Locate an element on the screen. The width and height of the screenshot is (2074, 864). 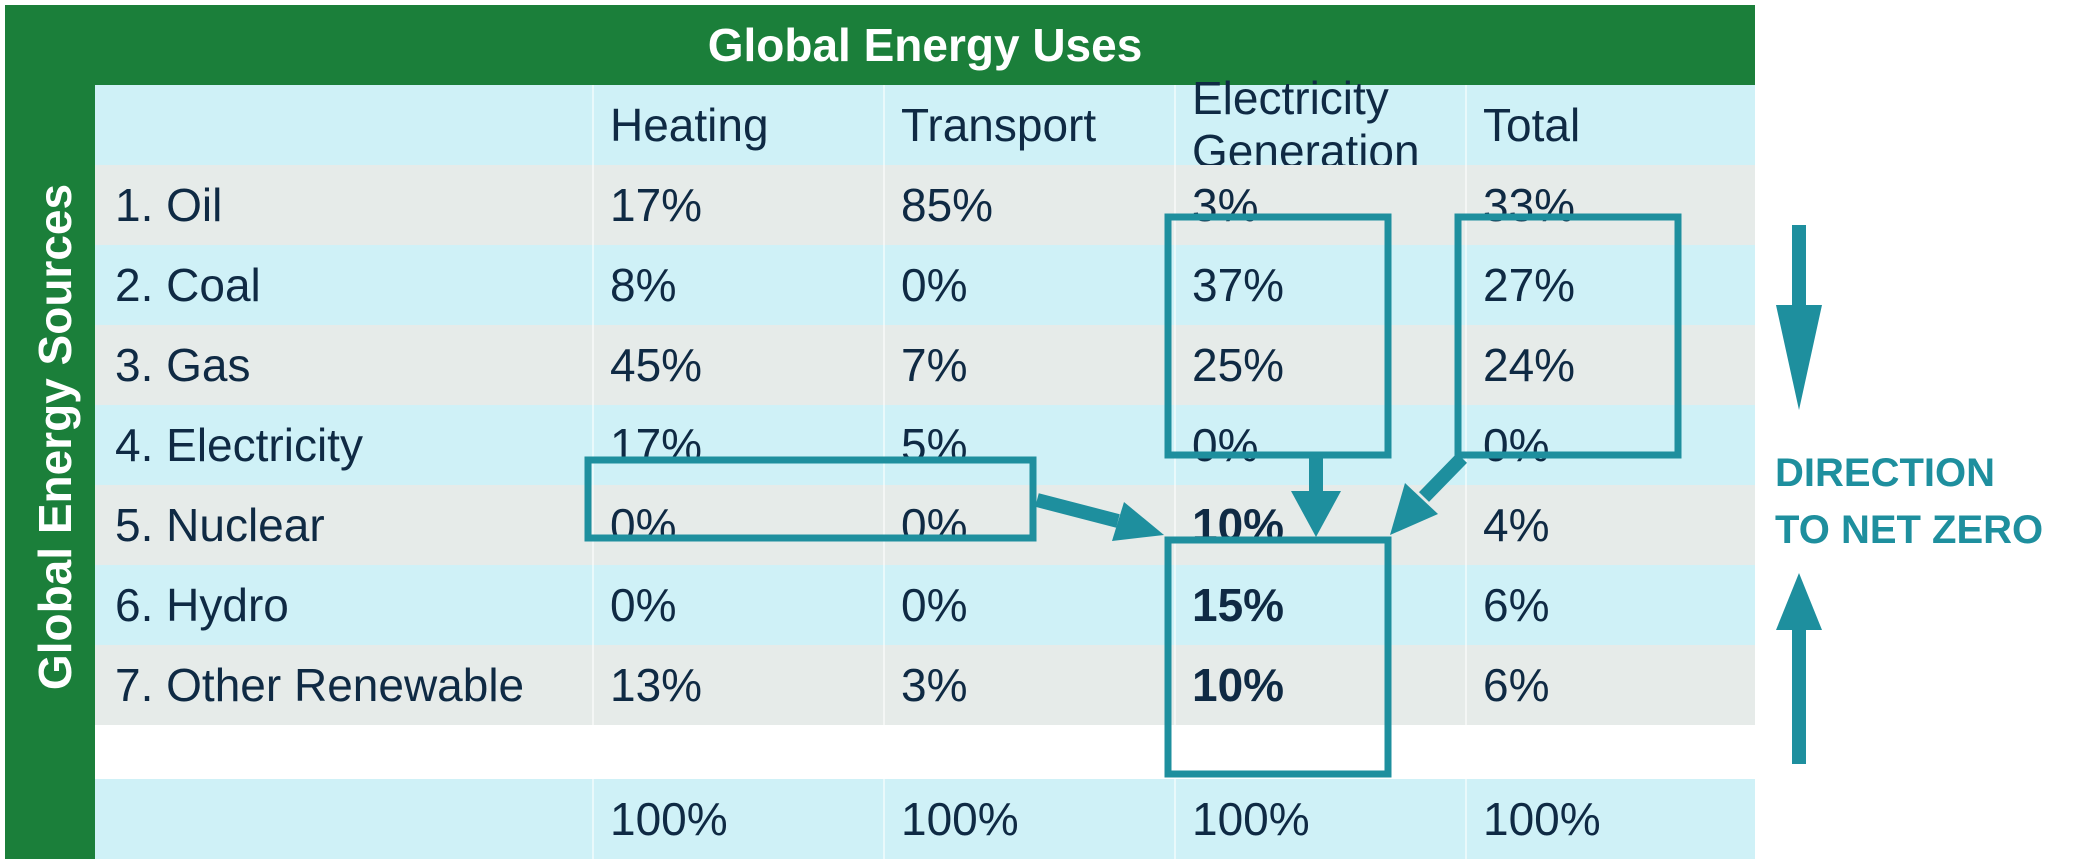
net-zero-up-arrow-head is located at coordinates (1799, 601).